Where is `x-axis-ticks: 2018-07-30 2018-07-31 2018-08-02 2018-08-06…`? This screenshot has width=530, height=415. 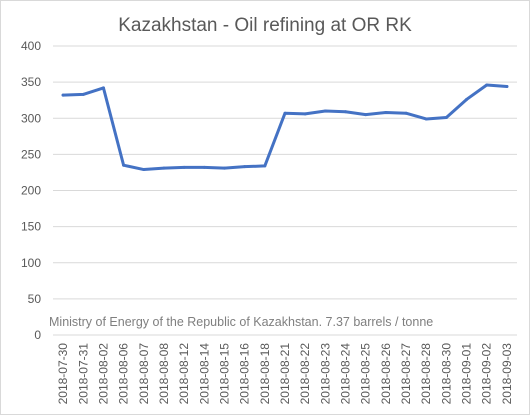
x-axis-ticks: 2018-07-30 2018-07-31 2018-08-02 2018-08-06… is located at coordinates (285, 374).